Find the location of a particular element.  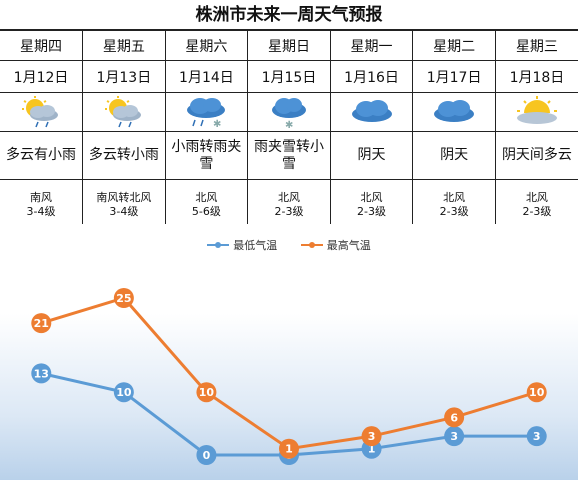

condition-cell: 小雨转雨夹雪 is located at coordinates (206, 155).